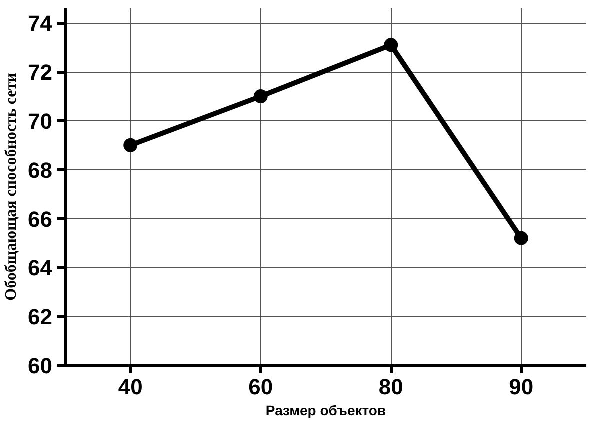 This screenshot has width=591, height=421. What do you see at coordinates (40, 121) in the screenshot?
I see `y-tick-label: 70` at bounding box center [40, 121].